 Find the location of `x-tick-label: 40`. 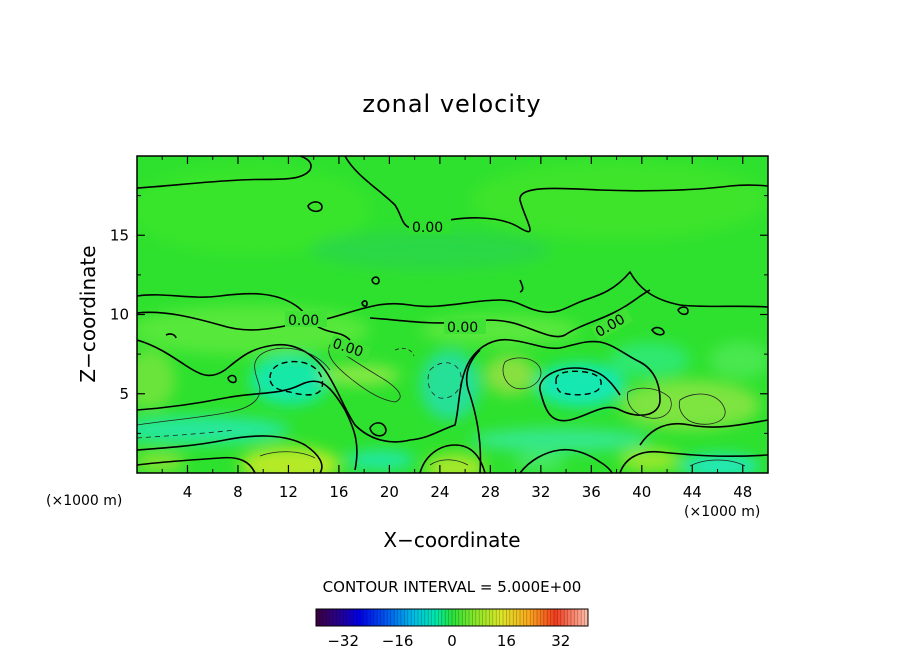

x-tick-label: 40 is located at coordinates (641, 492).